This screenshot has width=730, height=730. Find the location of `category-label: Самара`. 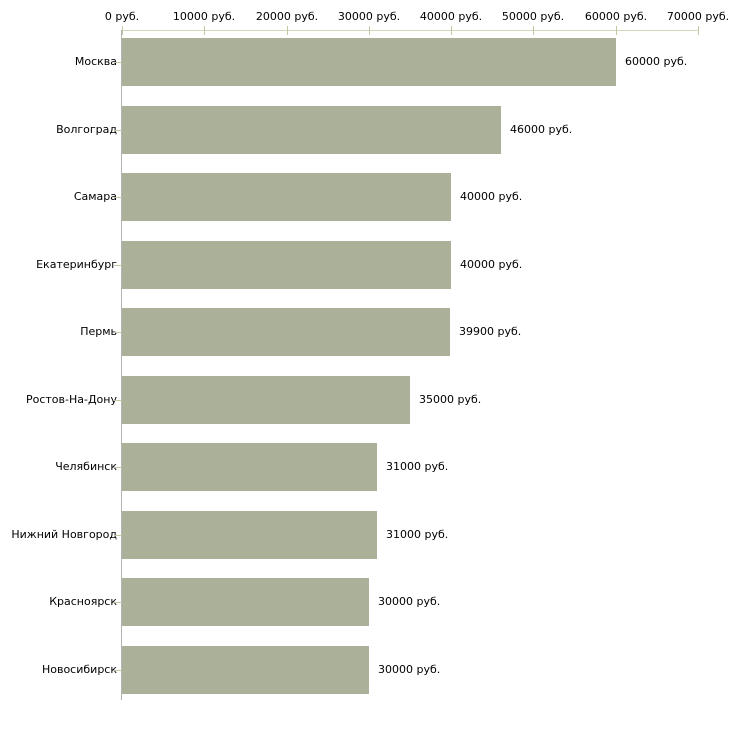

category-label: Самара is located at coordinates (95, 196).